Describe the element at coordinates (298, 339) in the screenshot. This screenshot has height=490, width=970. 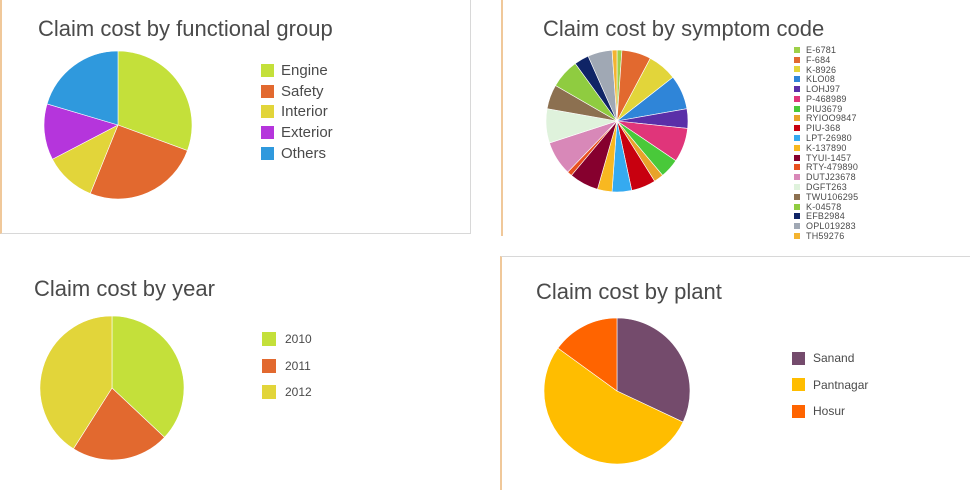
I see `legend-label: 2010` at that location.